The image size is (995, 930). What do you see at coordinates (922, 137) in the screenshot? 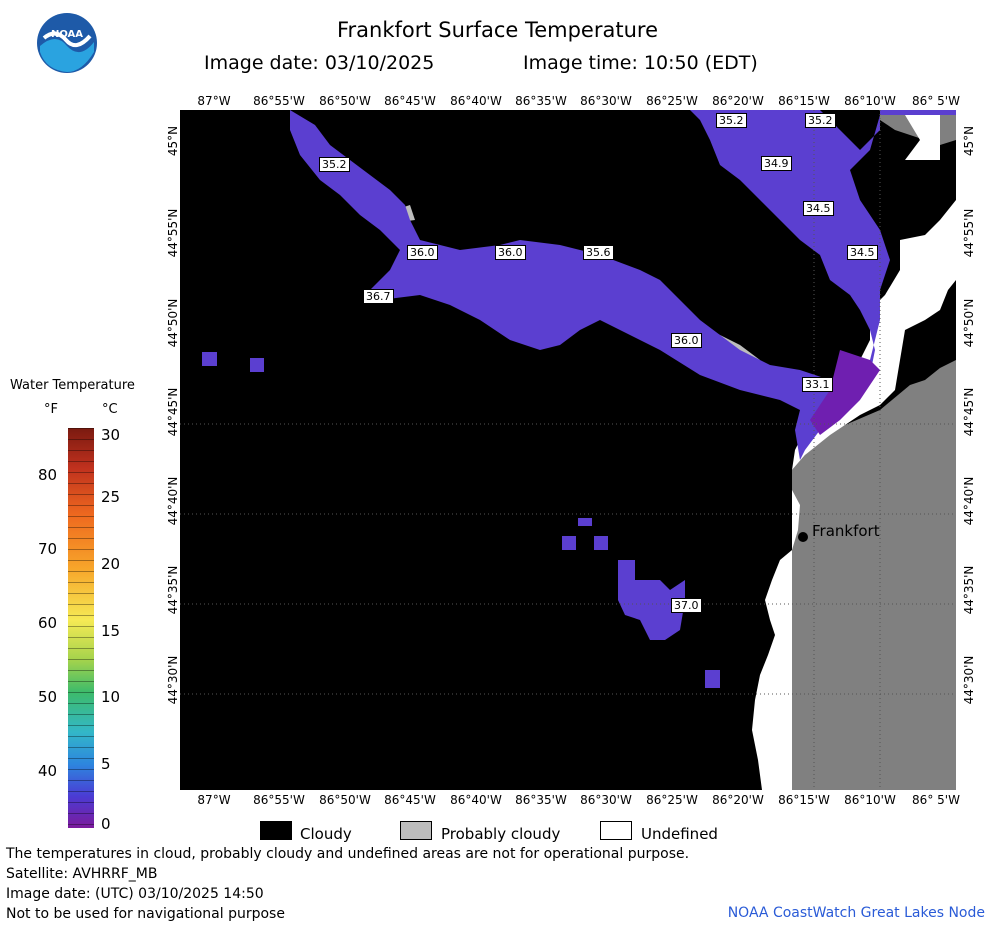
I see `undefined-patch` at bounding box center [922, 137].